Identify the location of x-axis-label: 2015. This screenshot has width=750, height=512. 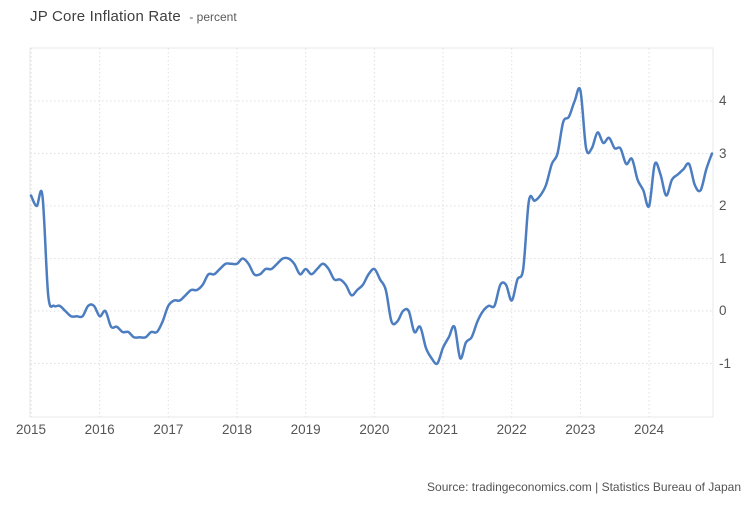
(31, 429).